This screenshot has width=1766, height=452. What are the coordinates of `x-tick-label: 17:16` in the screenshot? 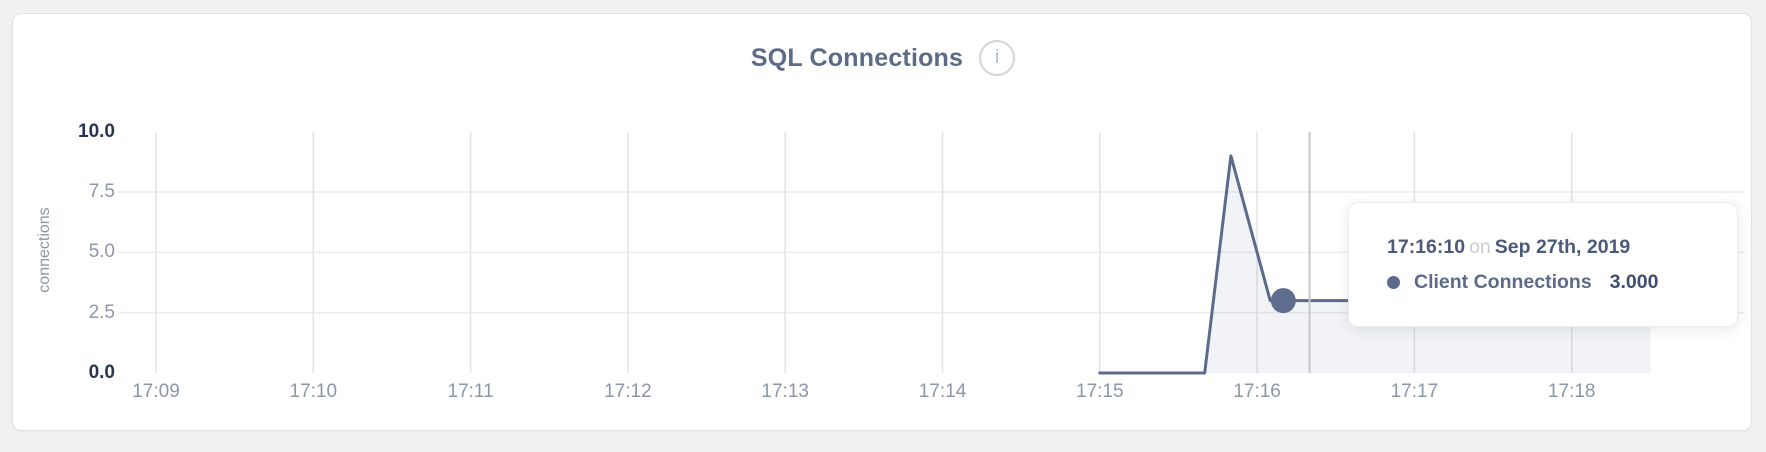 It's located at (1257, 391).